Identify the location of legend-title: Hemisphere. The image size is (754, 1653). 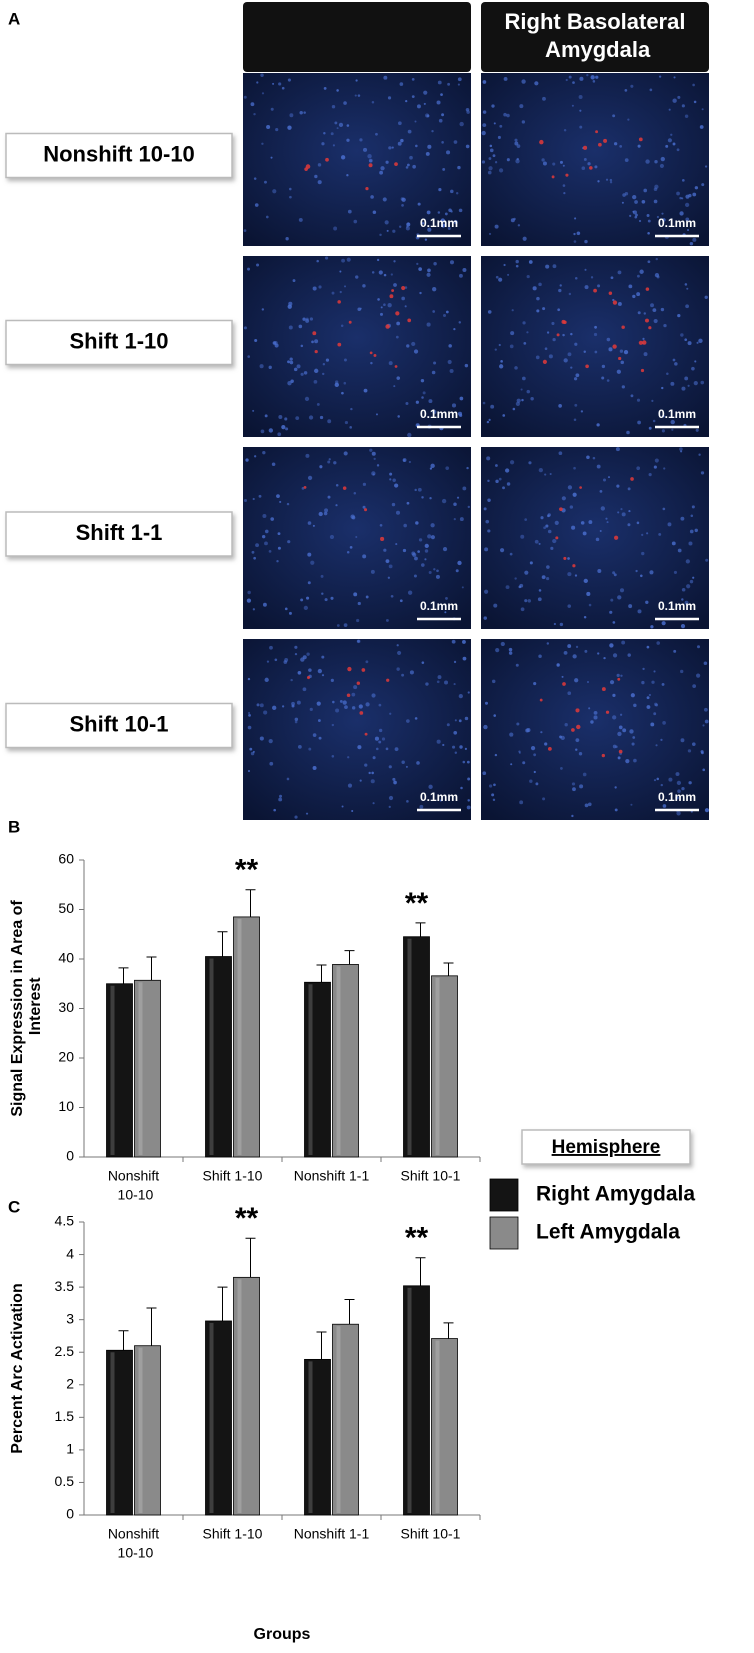
(606, 1147).